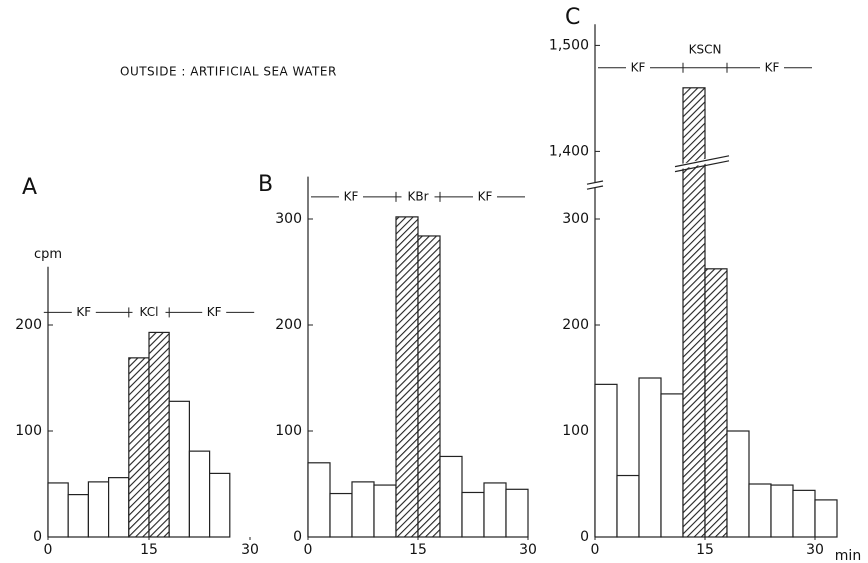  What do you see at coordinates (658, 171) in the screenshot?
I see `axis-break` at bounding box center [658, 171].